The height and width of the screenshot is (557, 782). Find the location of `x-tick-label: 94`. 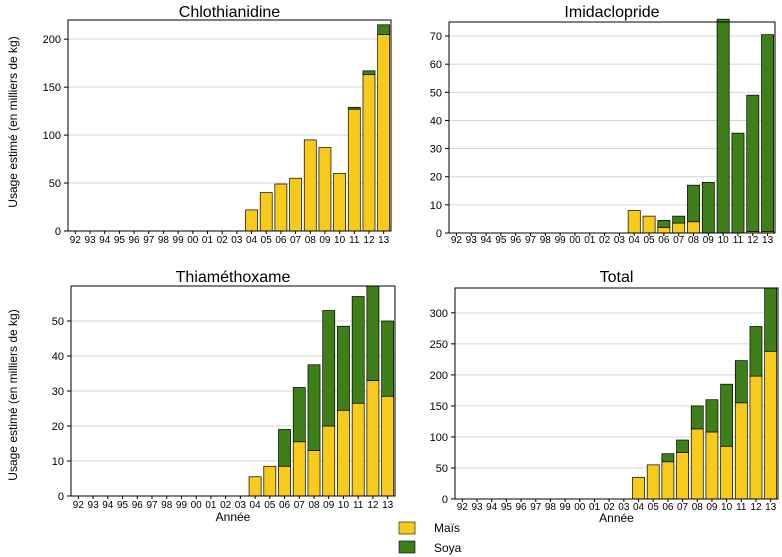

x-tick-label: 94 is located at coordinates (492, 507).